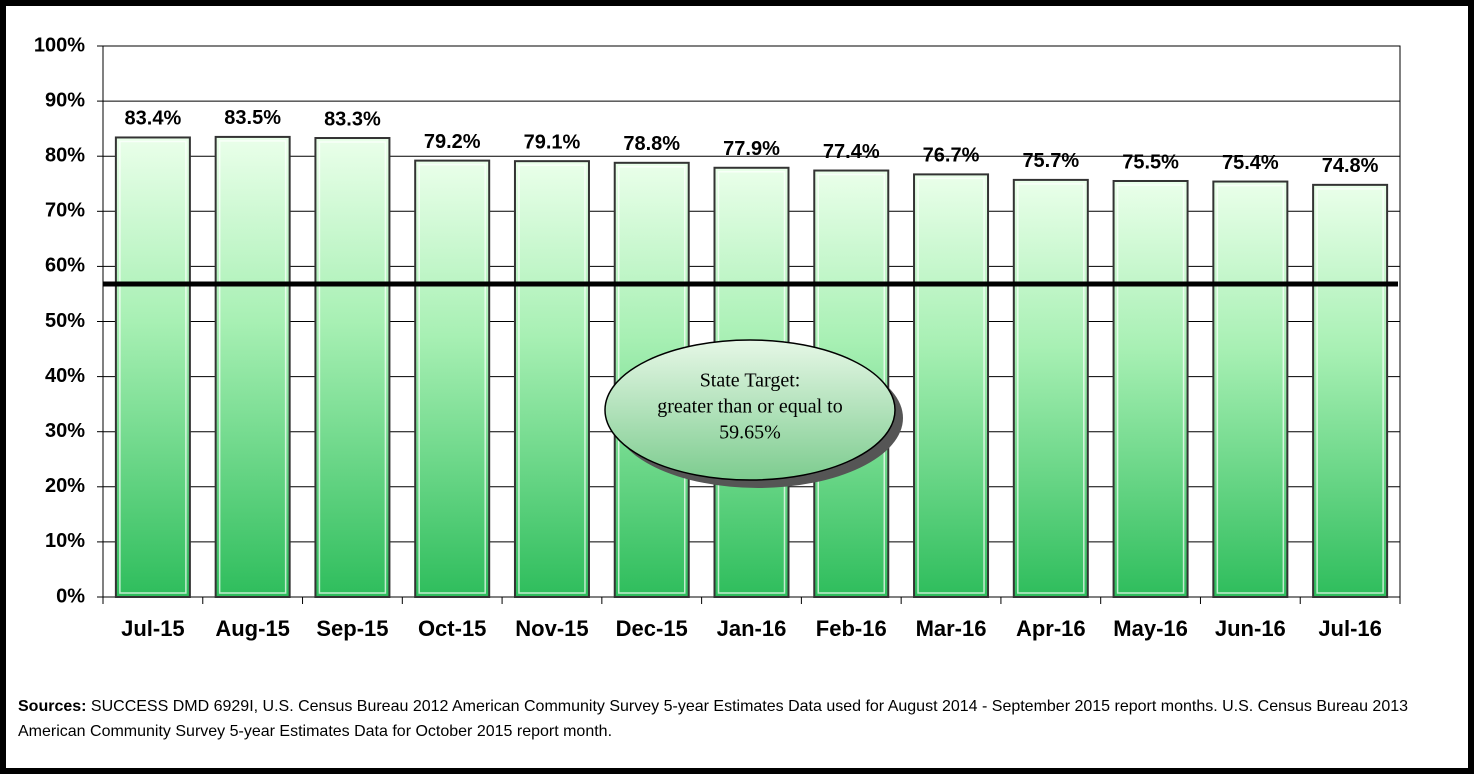  Describe the element at coordinates (1250, 628) in the screenshot. I see `x-tick-label: Jun-16` at that location.